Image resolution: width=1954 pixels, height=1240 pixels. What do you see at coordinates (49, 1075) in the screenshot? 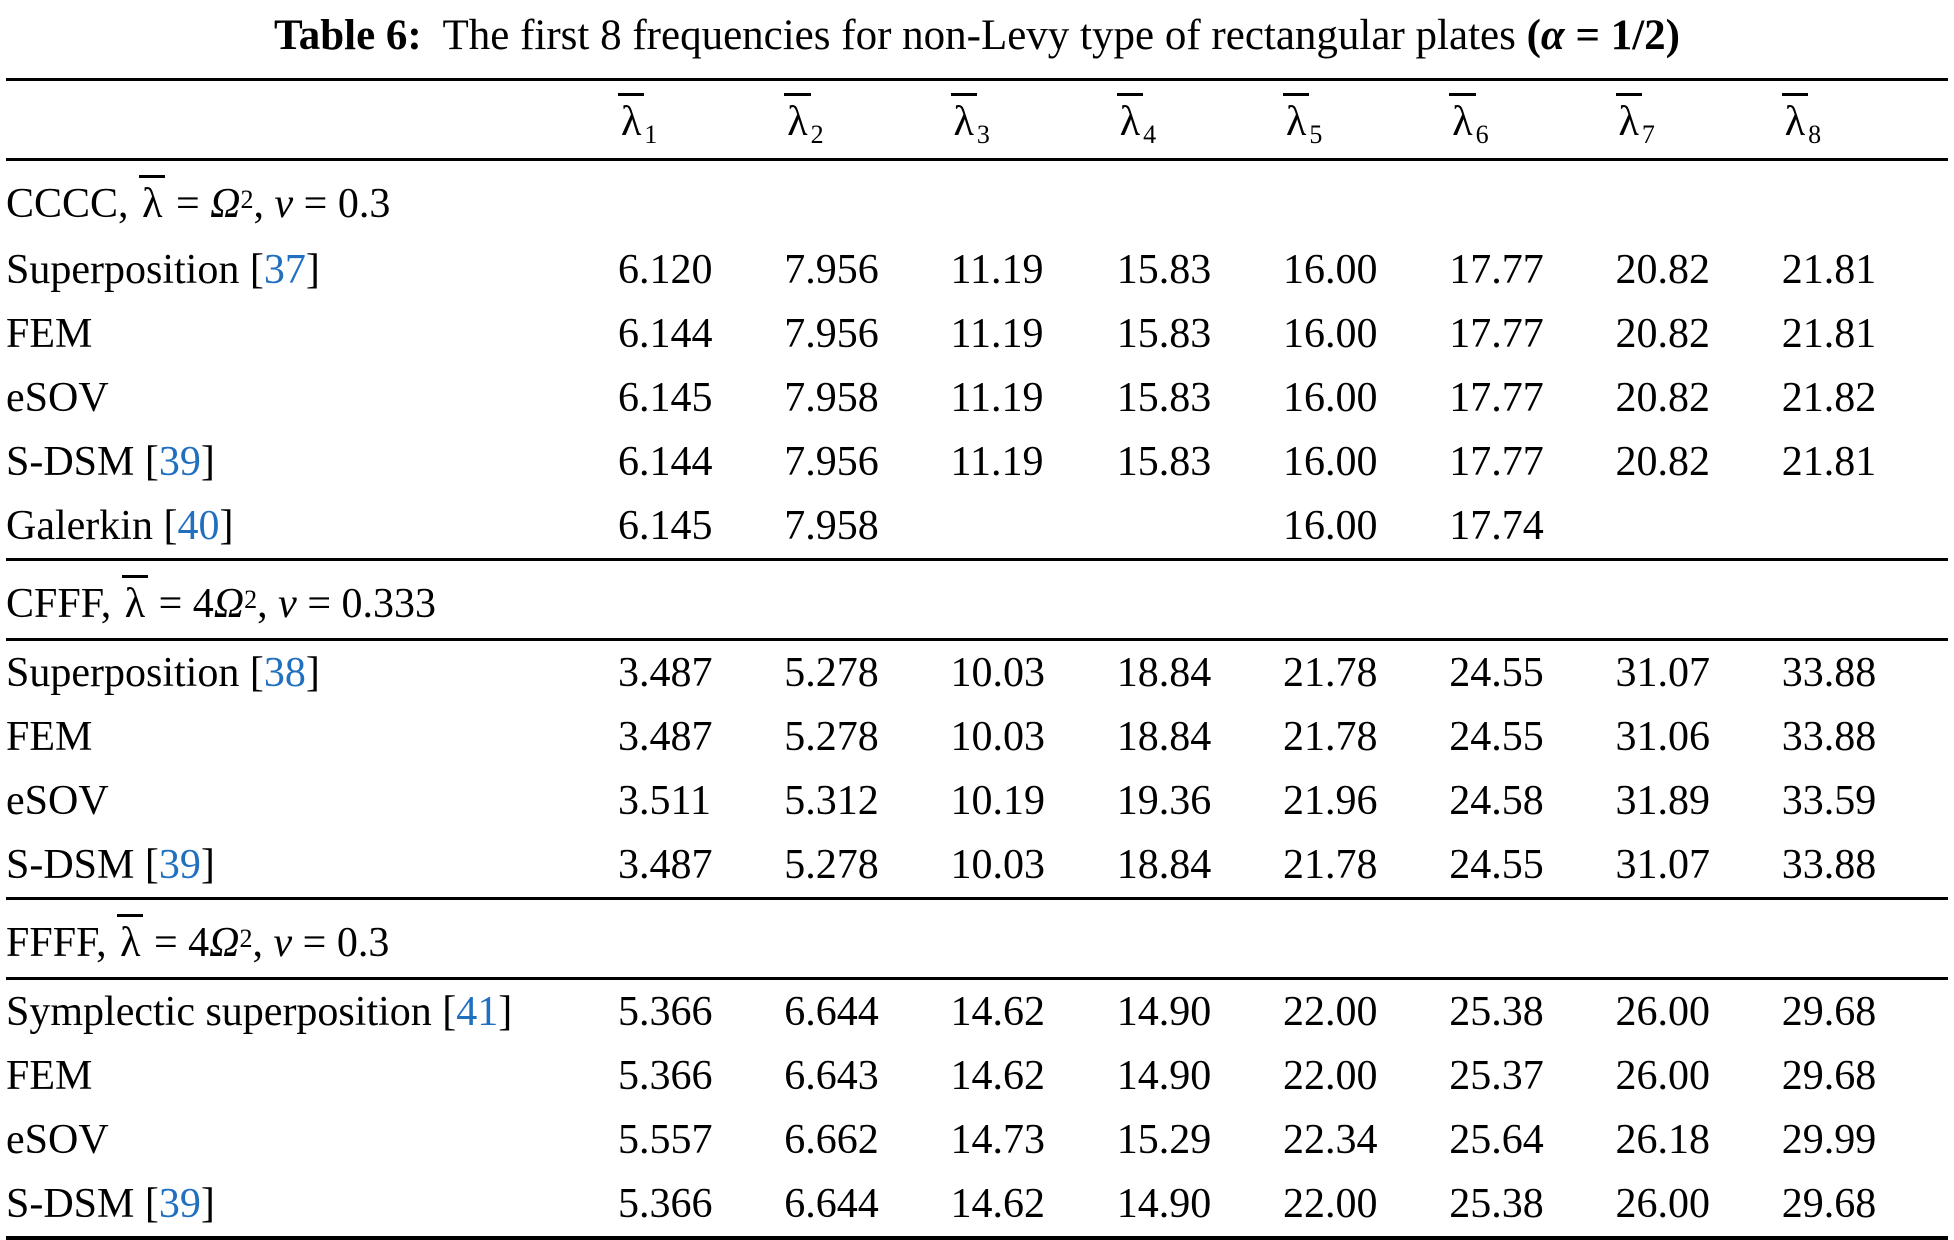
I see `row-label: FEM` at bounding box center [49, 1075].